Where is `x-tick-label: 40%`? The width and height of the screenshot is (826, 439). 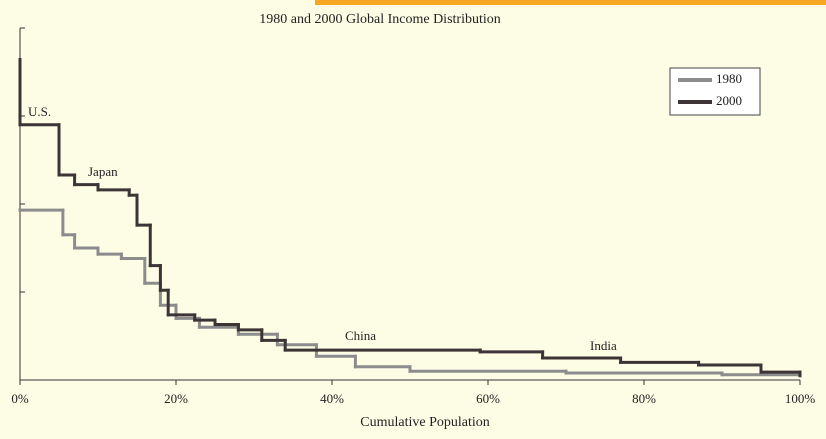
x-tick-label: 40% is located at coordinates (332, 398).